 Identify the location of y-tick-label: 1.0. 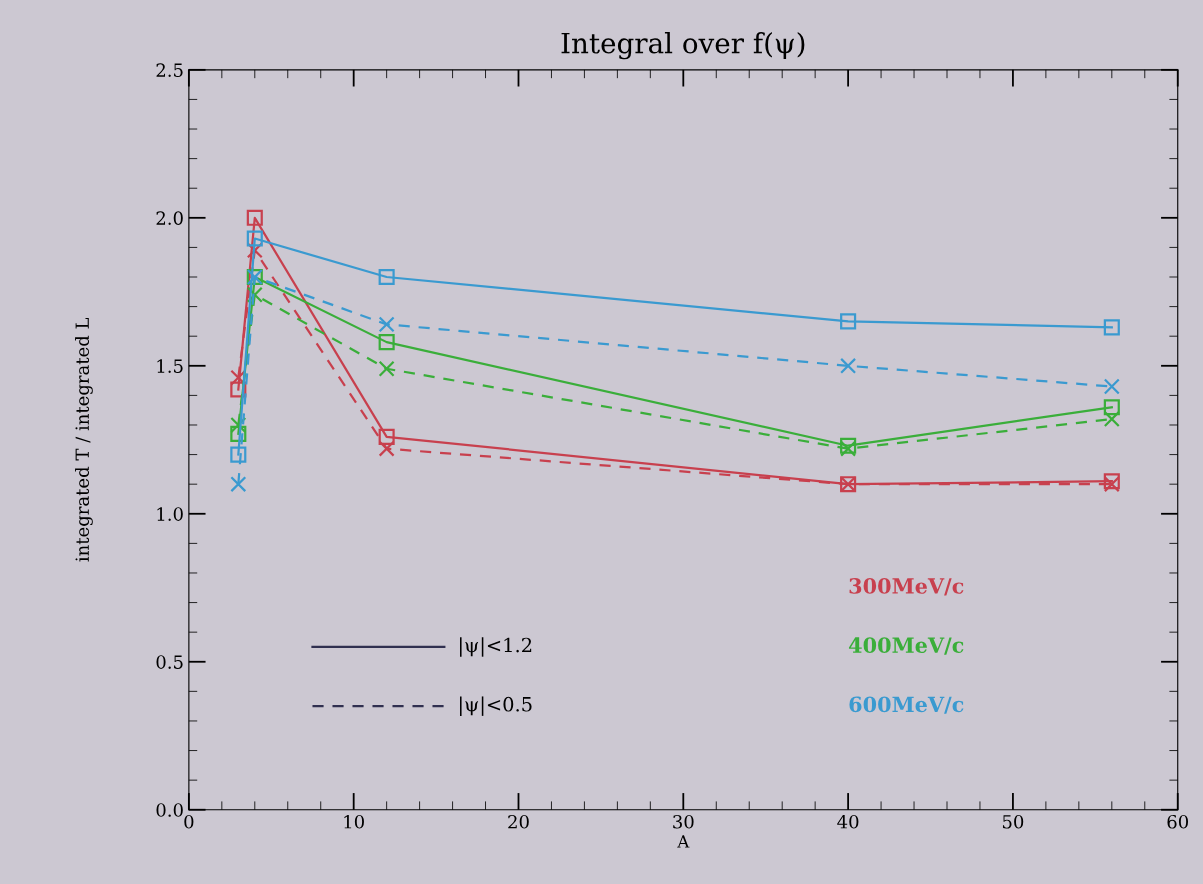
(170, 514).